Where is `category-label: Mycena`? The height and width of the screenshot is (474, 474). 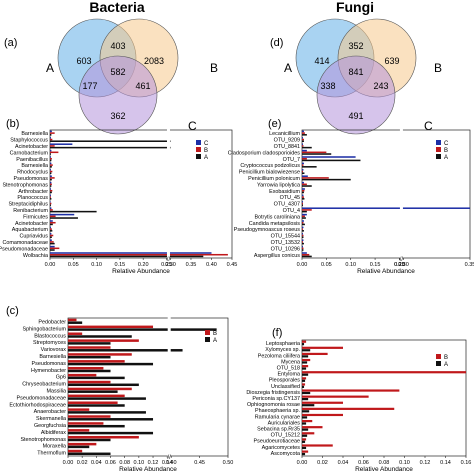
category-label: Mycena is located at coordinates (290, 362).